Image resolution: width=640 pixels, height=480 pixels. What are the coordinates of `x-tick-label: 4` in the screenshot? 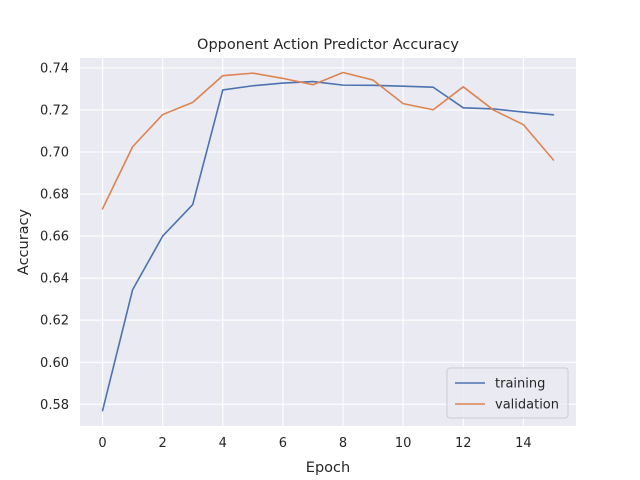 It's located at (223, 443).